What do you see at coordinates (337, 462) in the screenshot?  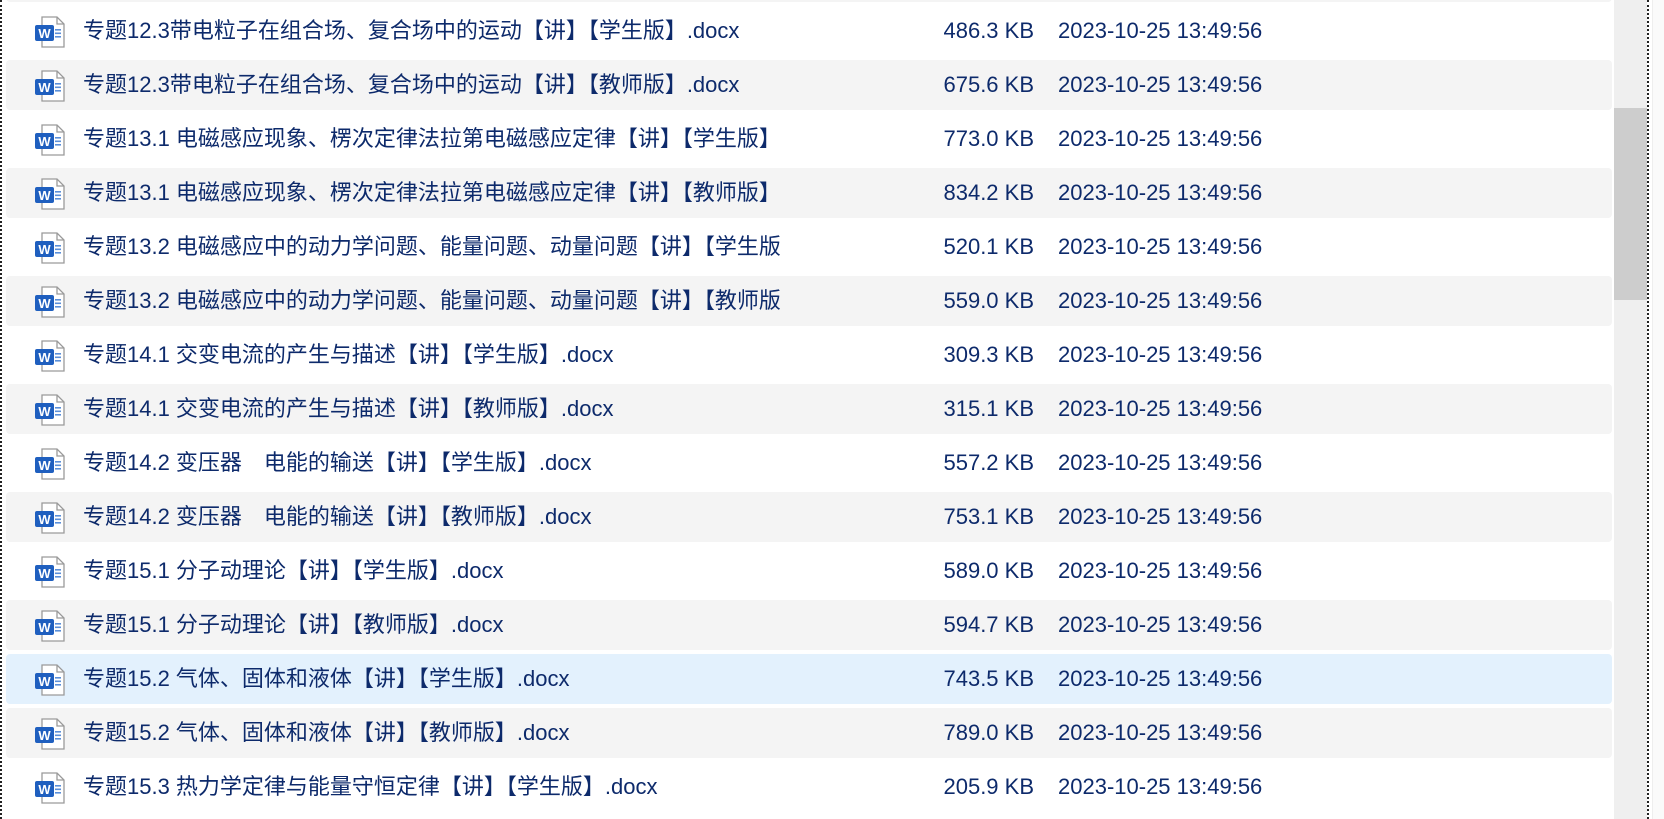 I see `file-name: 专题14.2 变压器 电能的输送【讲】【学生版】.docx` at bounding box center [337, 462].